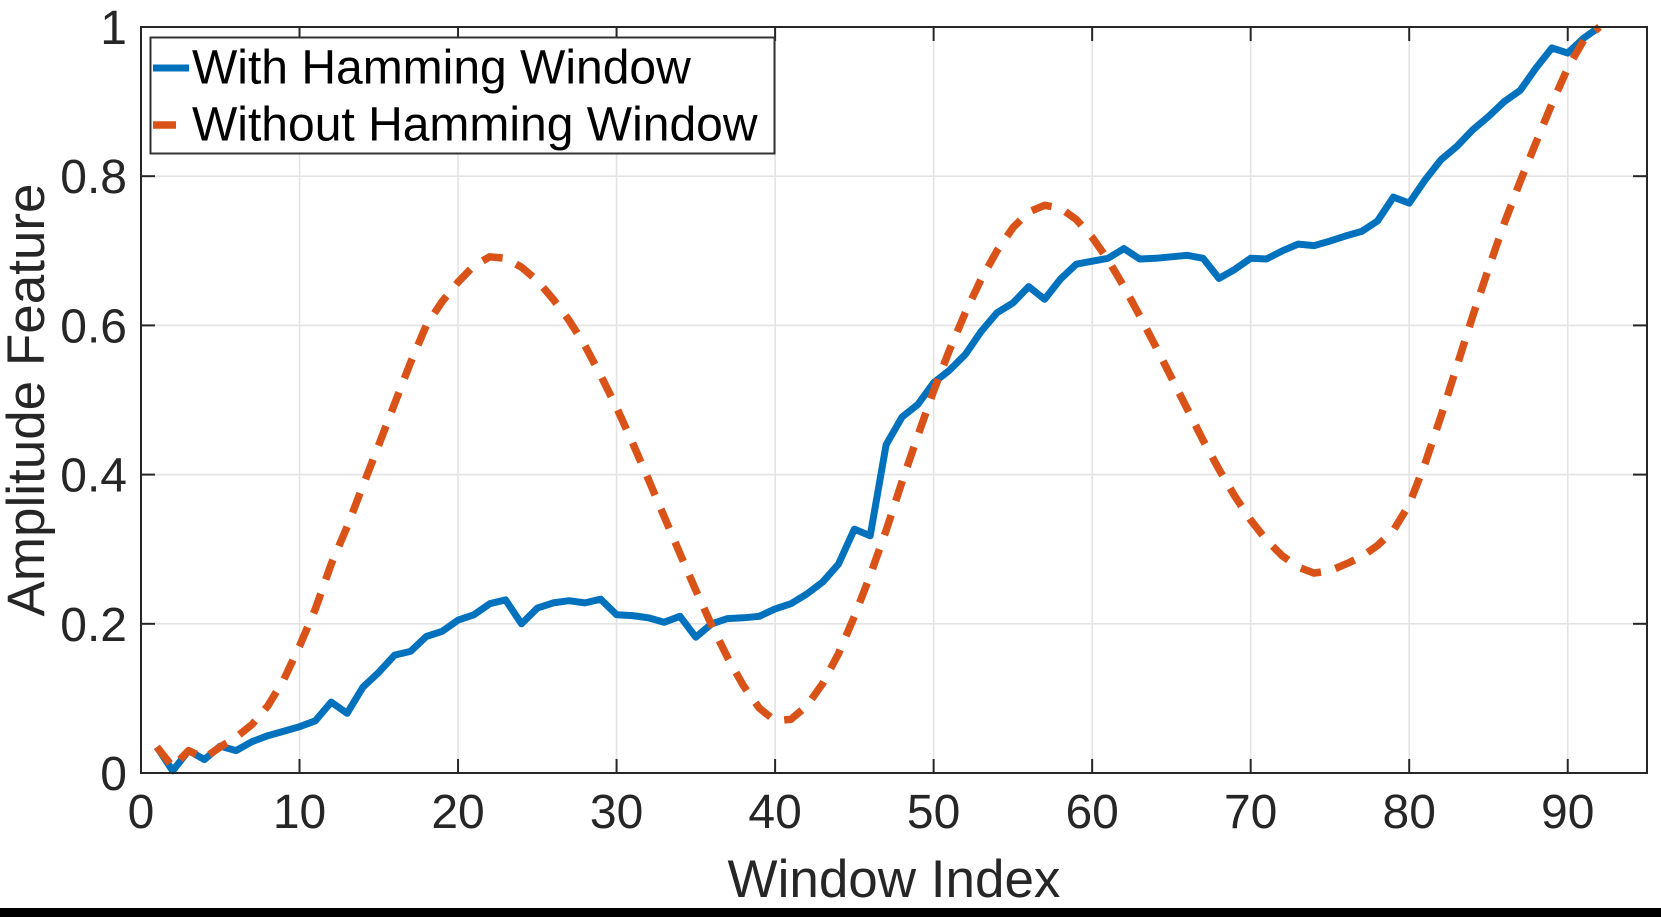 This screenshot has width=1661, height=917. Describe the element at coordinates (28, 399) in the screenshot. I see `y-axis-label: Amplitude Feature` at that location.